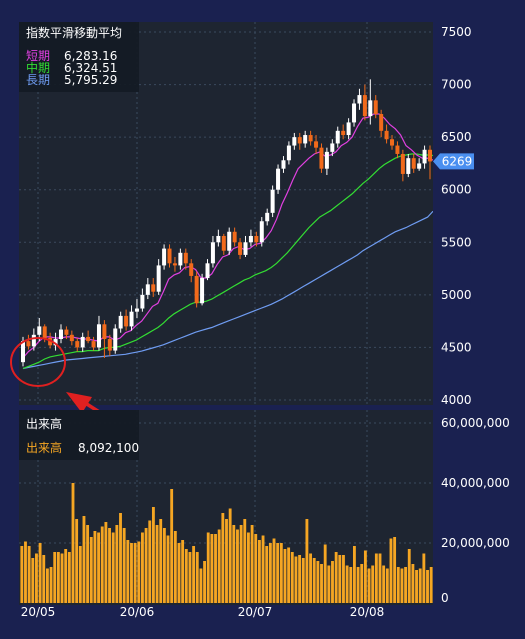  What do you see at coordinates (453, 161) in the screenshot?
I see `last-price-badge: 6269` at bounding box center [453, 161].